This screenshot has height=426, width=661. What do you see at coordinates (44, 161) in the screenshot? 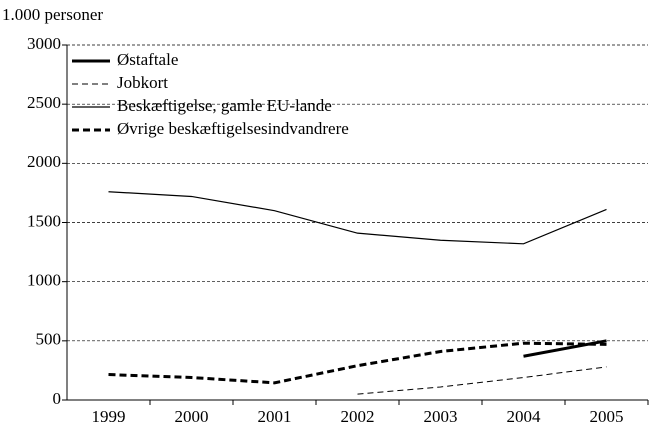
I see `y-tick-label: 2000` at bounding box center [44, 161].